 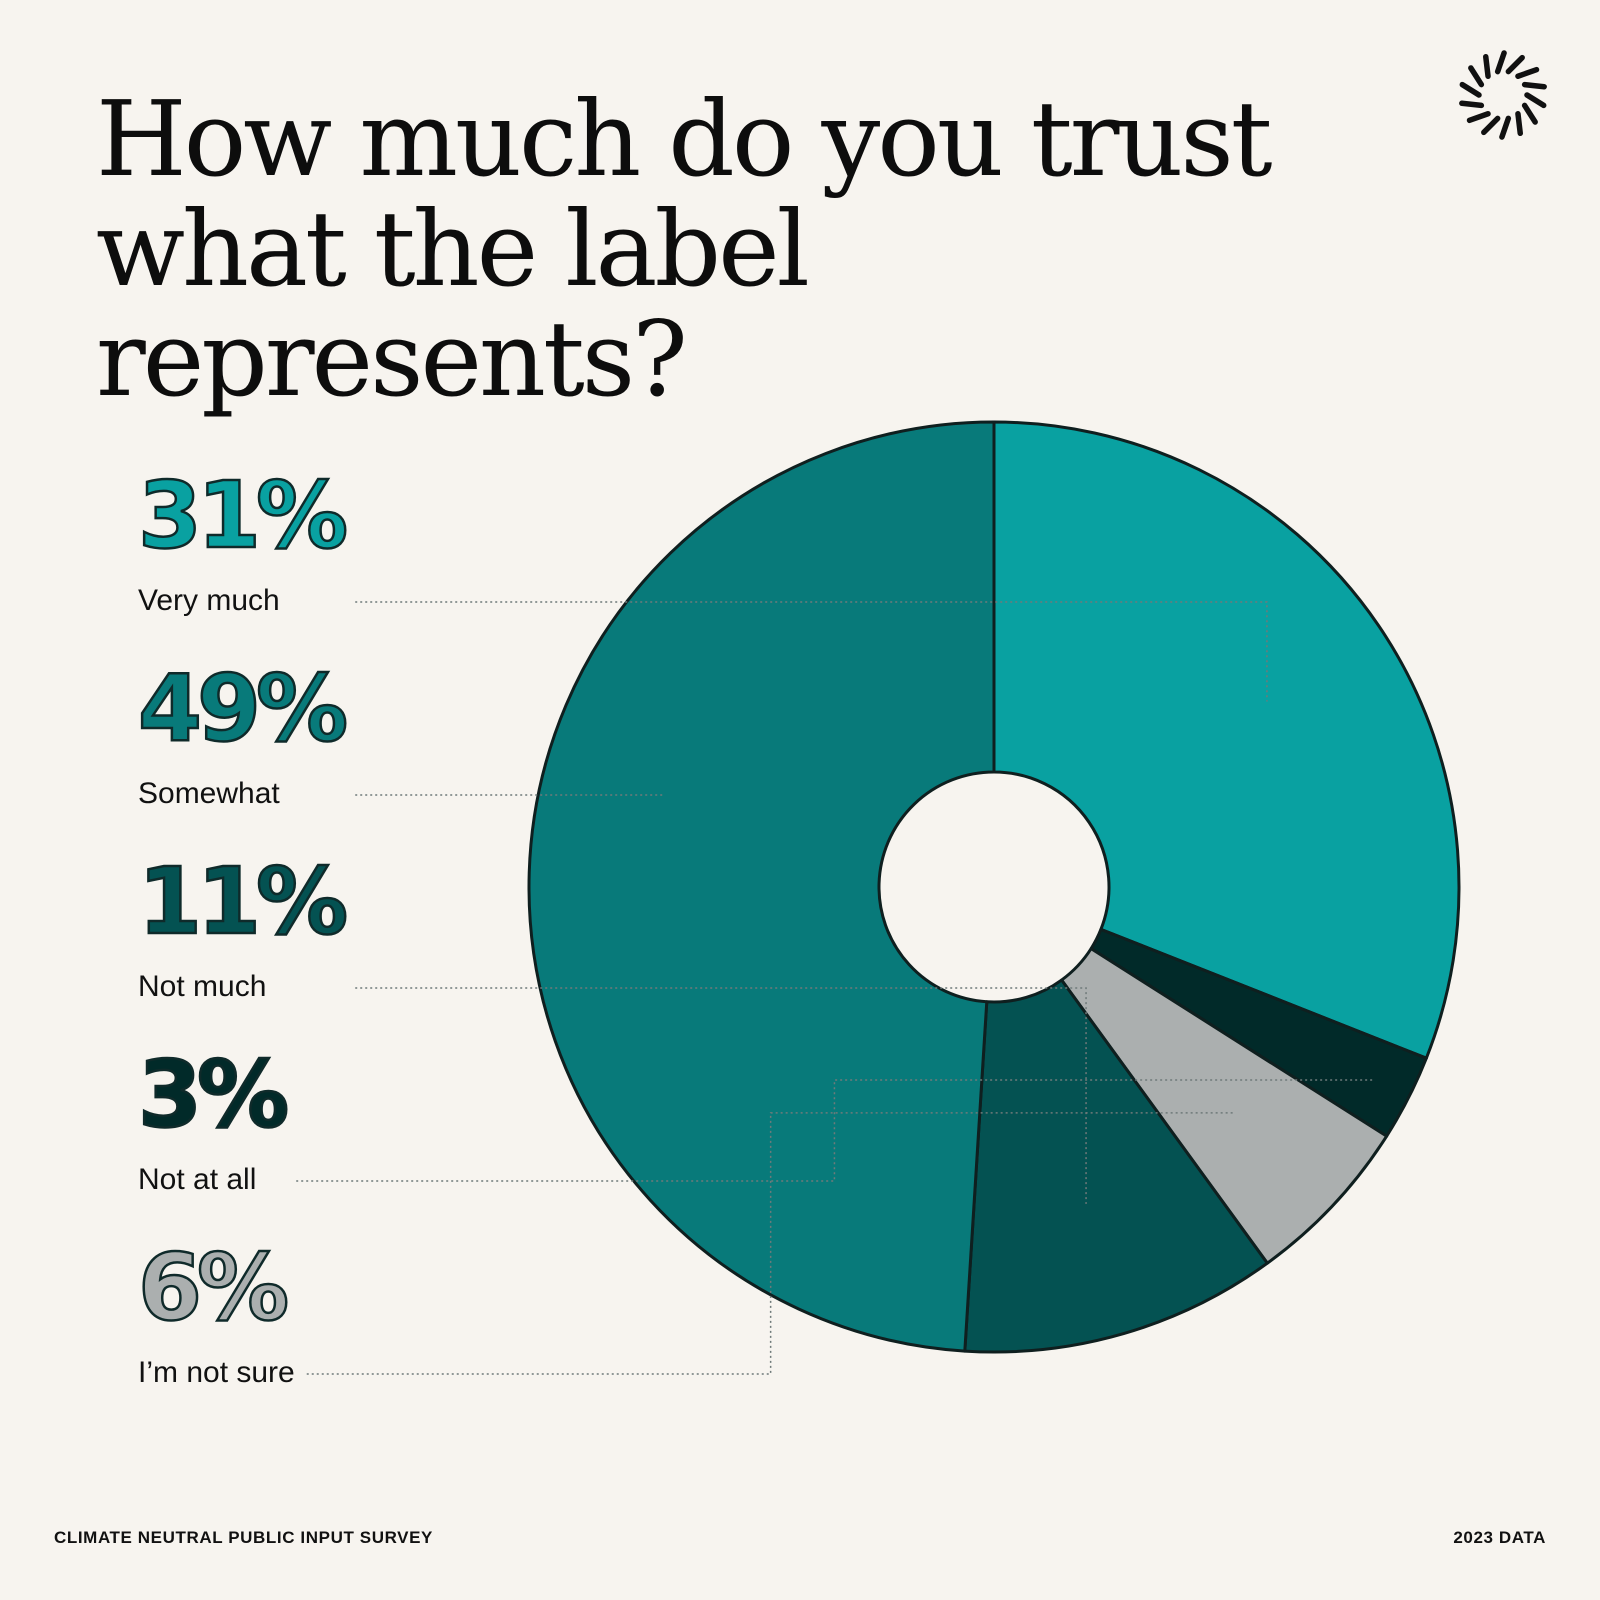 I want to click on legend-entry: 31% Very much, so click(x=243, y=540).